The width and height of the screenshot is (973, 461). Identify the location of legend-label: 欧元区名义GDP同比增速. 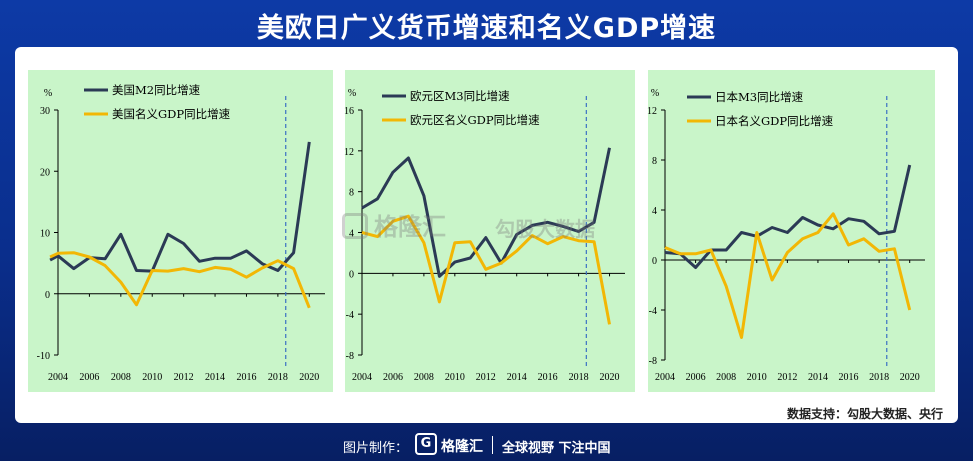
(475, 120).